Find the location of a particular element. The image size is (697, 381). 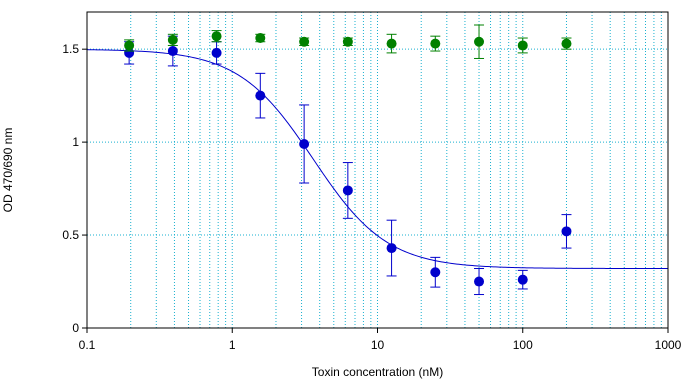

y-tick-label: 0.5 is located at coordinates (70, 235).